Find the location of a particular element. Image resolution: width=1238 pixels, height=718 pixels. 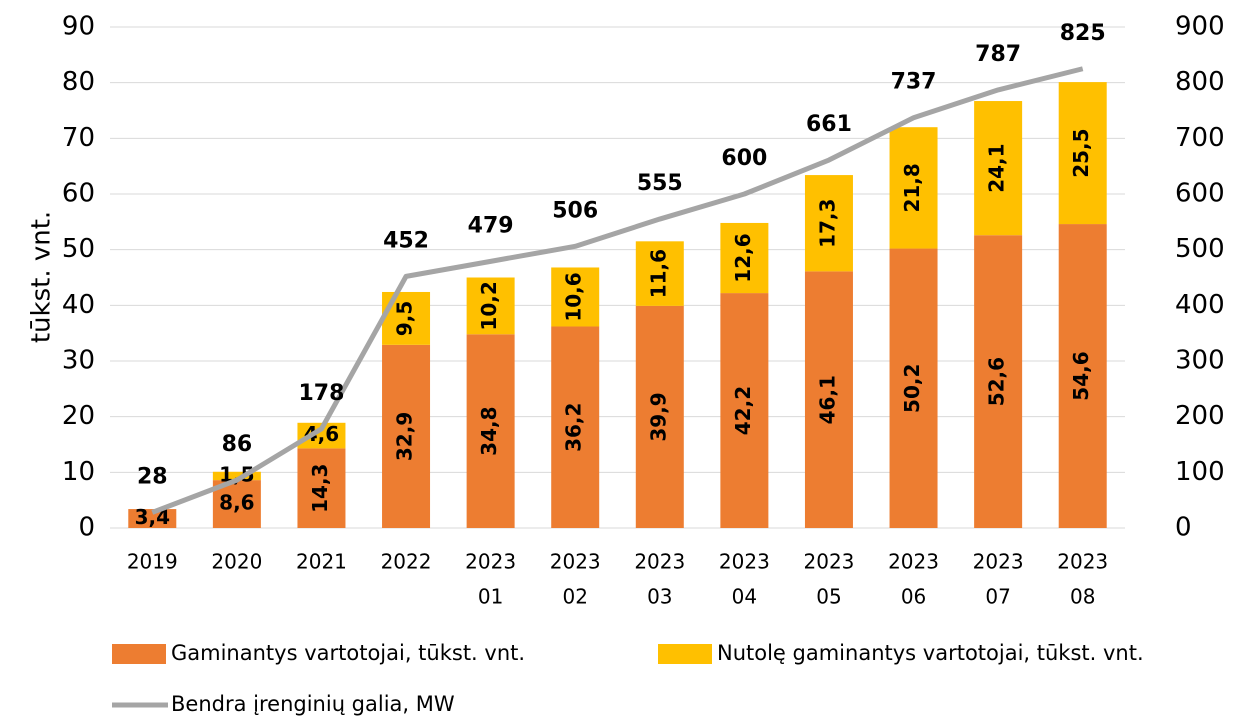

value-label: 11,6 is located at coordinates (658, 273).